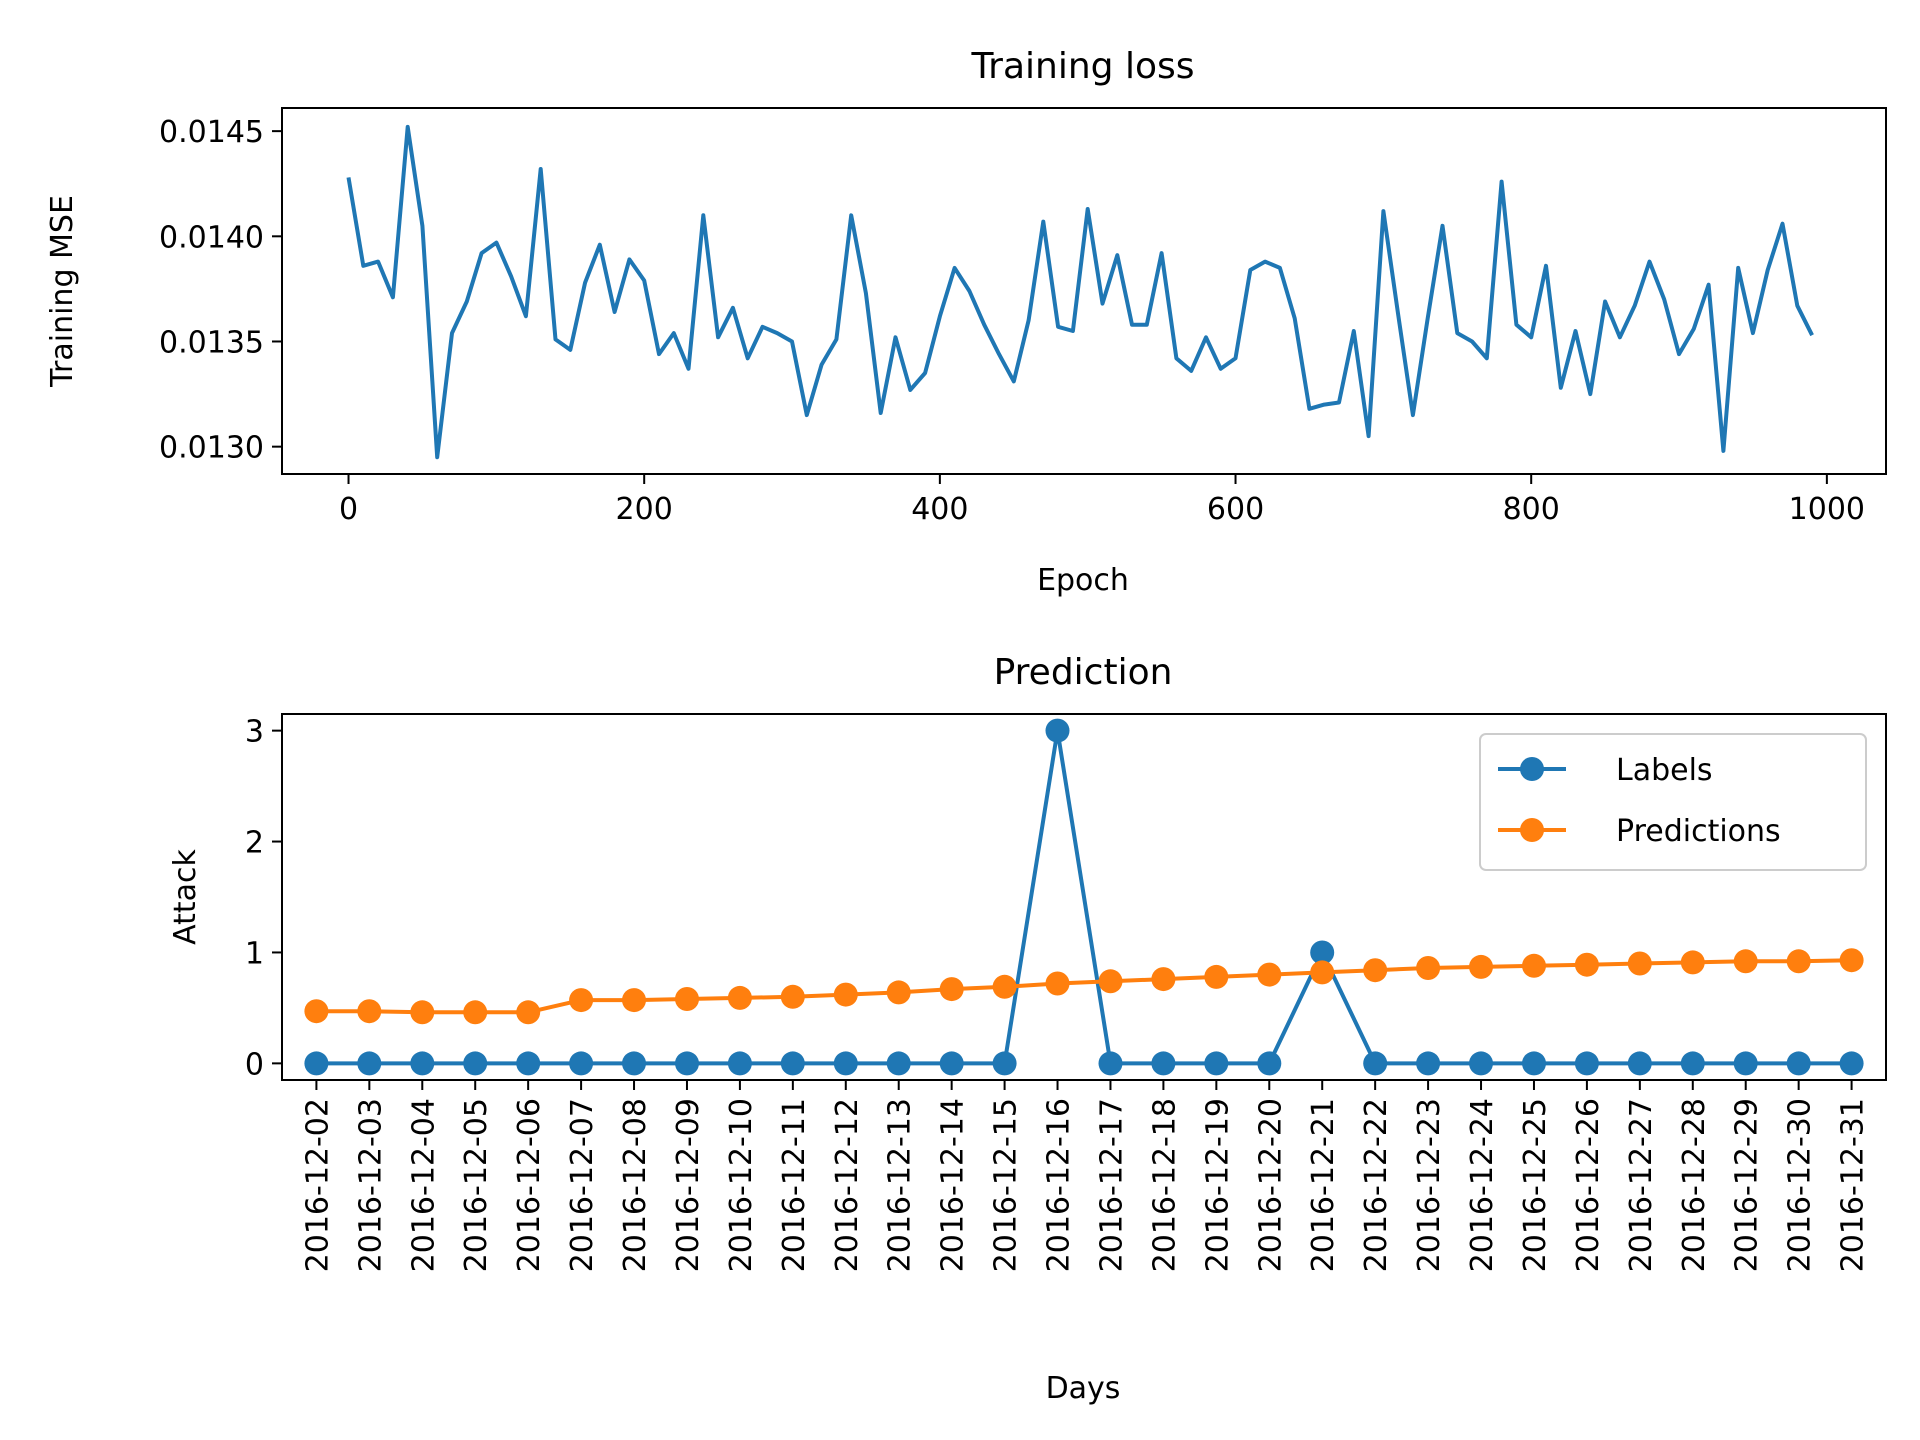 The image size is (1920, 1440). I want to click on x-tick-label: 2016-12-27, so click(1641, 1185).